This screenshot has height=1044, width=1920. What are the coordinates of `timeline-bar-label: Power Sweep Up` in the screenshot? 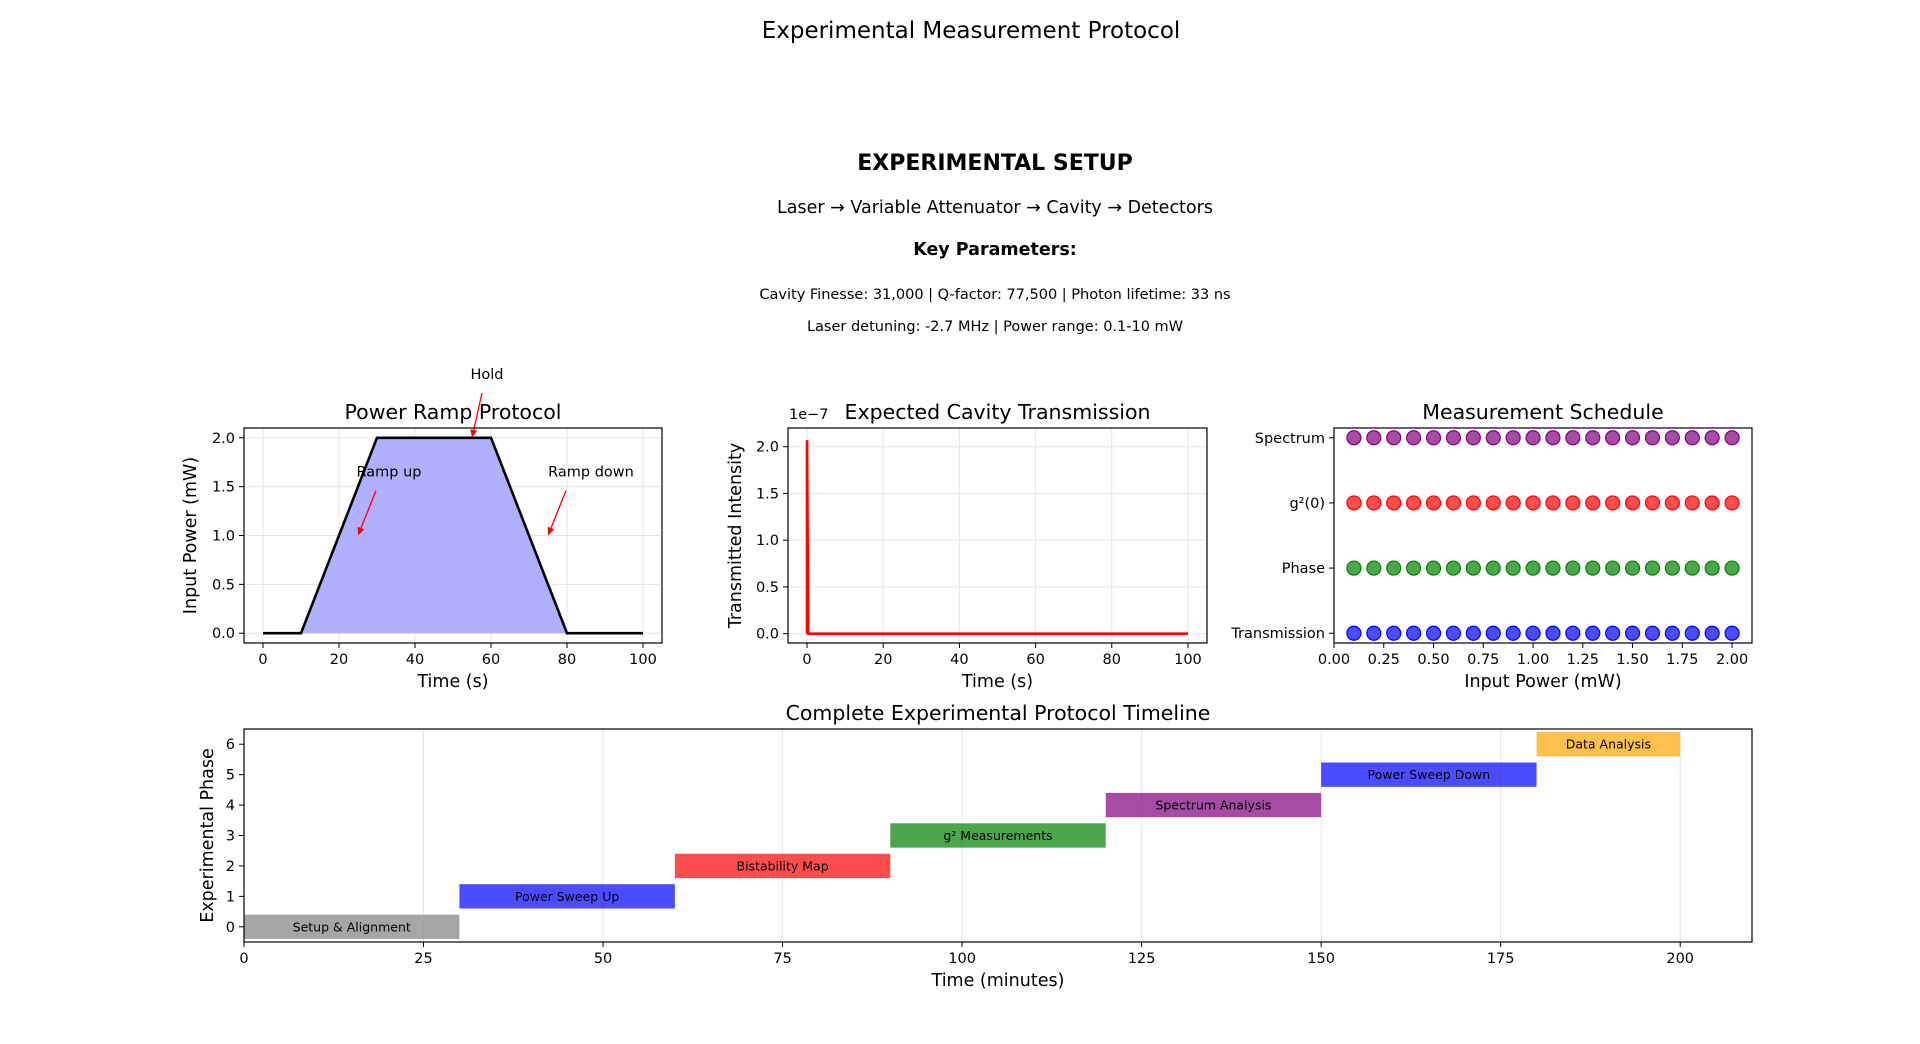 It's located at (567, 896).